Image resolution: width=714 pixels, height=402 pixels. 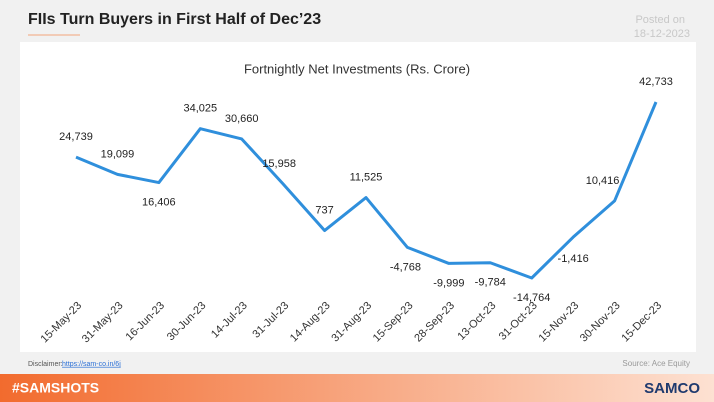 I want to click on disclaimer-link: https://sam-co.in/6j, so click(x=91, y=364).